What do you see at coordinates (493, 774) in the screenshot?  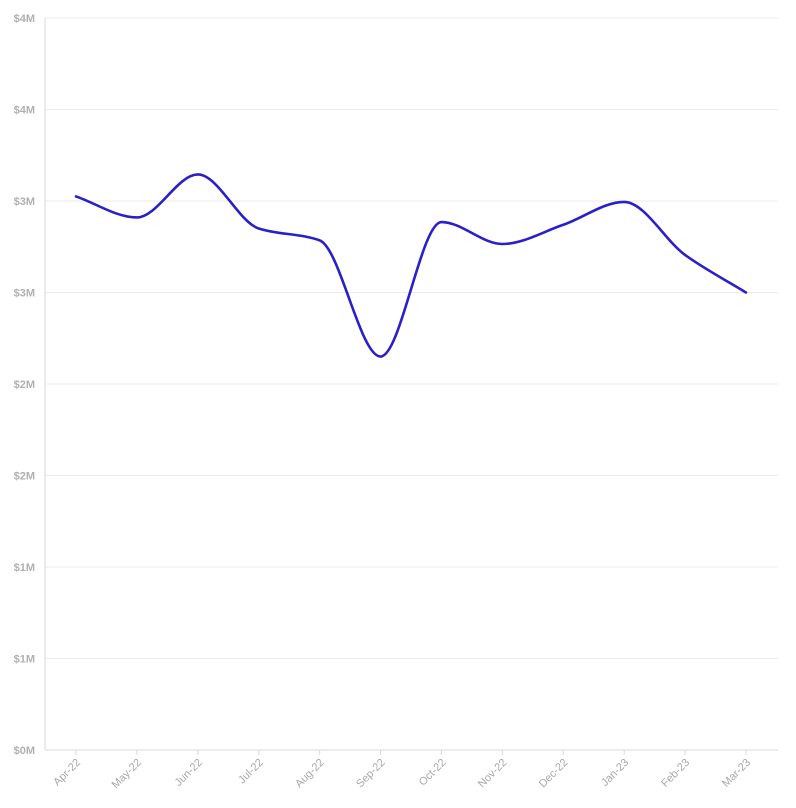 I see `x-tick-label: Nov-22` at bounding box center [493, 774].